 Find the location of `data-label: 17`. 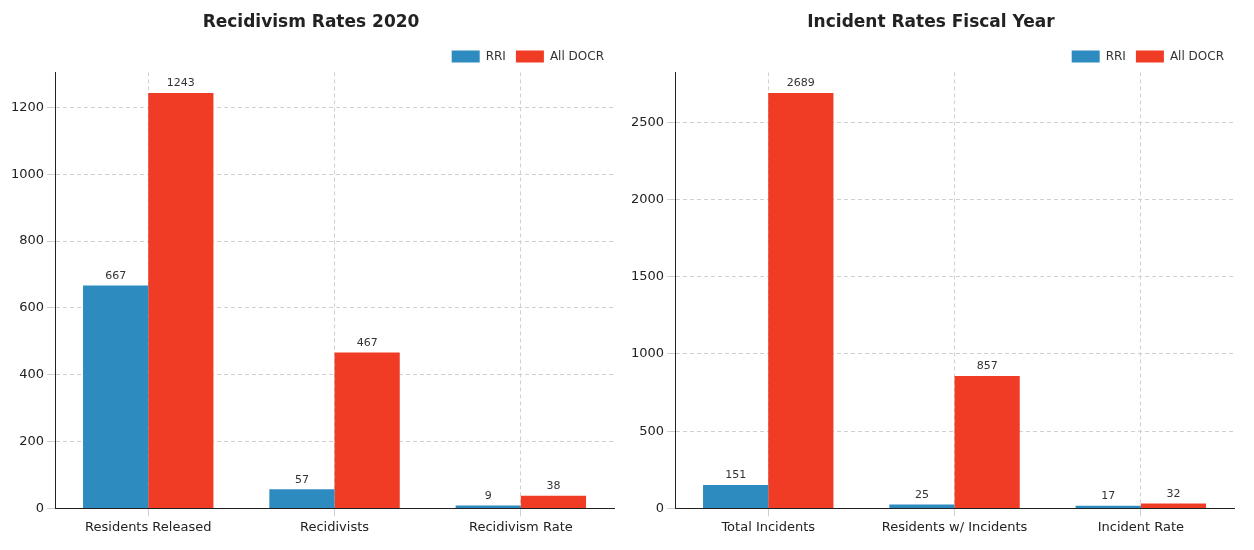

data-label: 17 is located at coordinates (1108, 496).